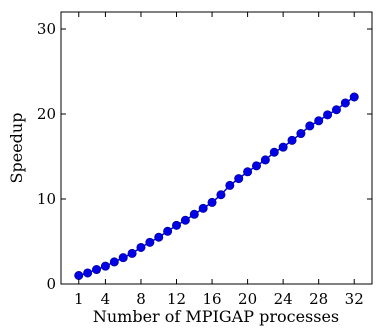 The height and width of the screenshot is (328, 383). Describe the element at coordinates (46, 114) in the screenshot. I see `y-tick-label: 20` at that location.